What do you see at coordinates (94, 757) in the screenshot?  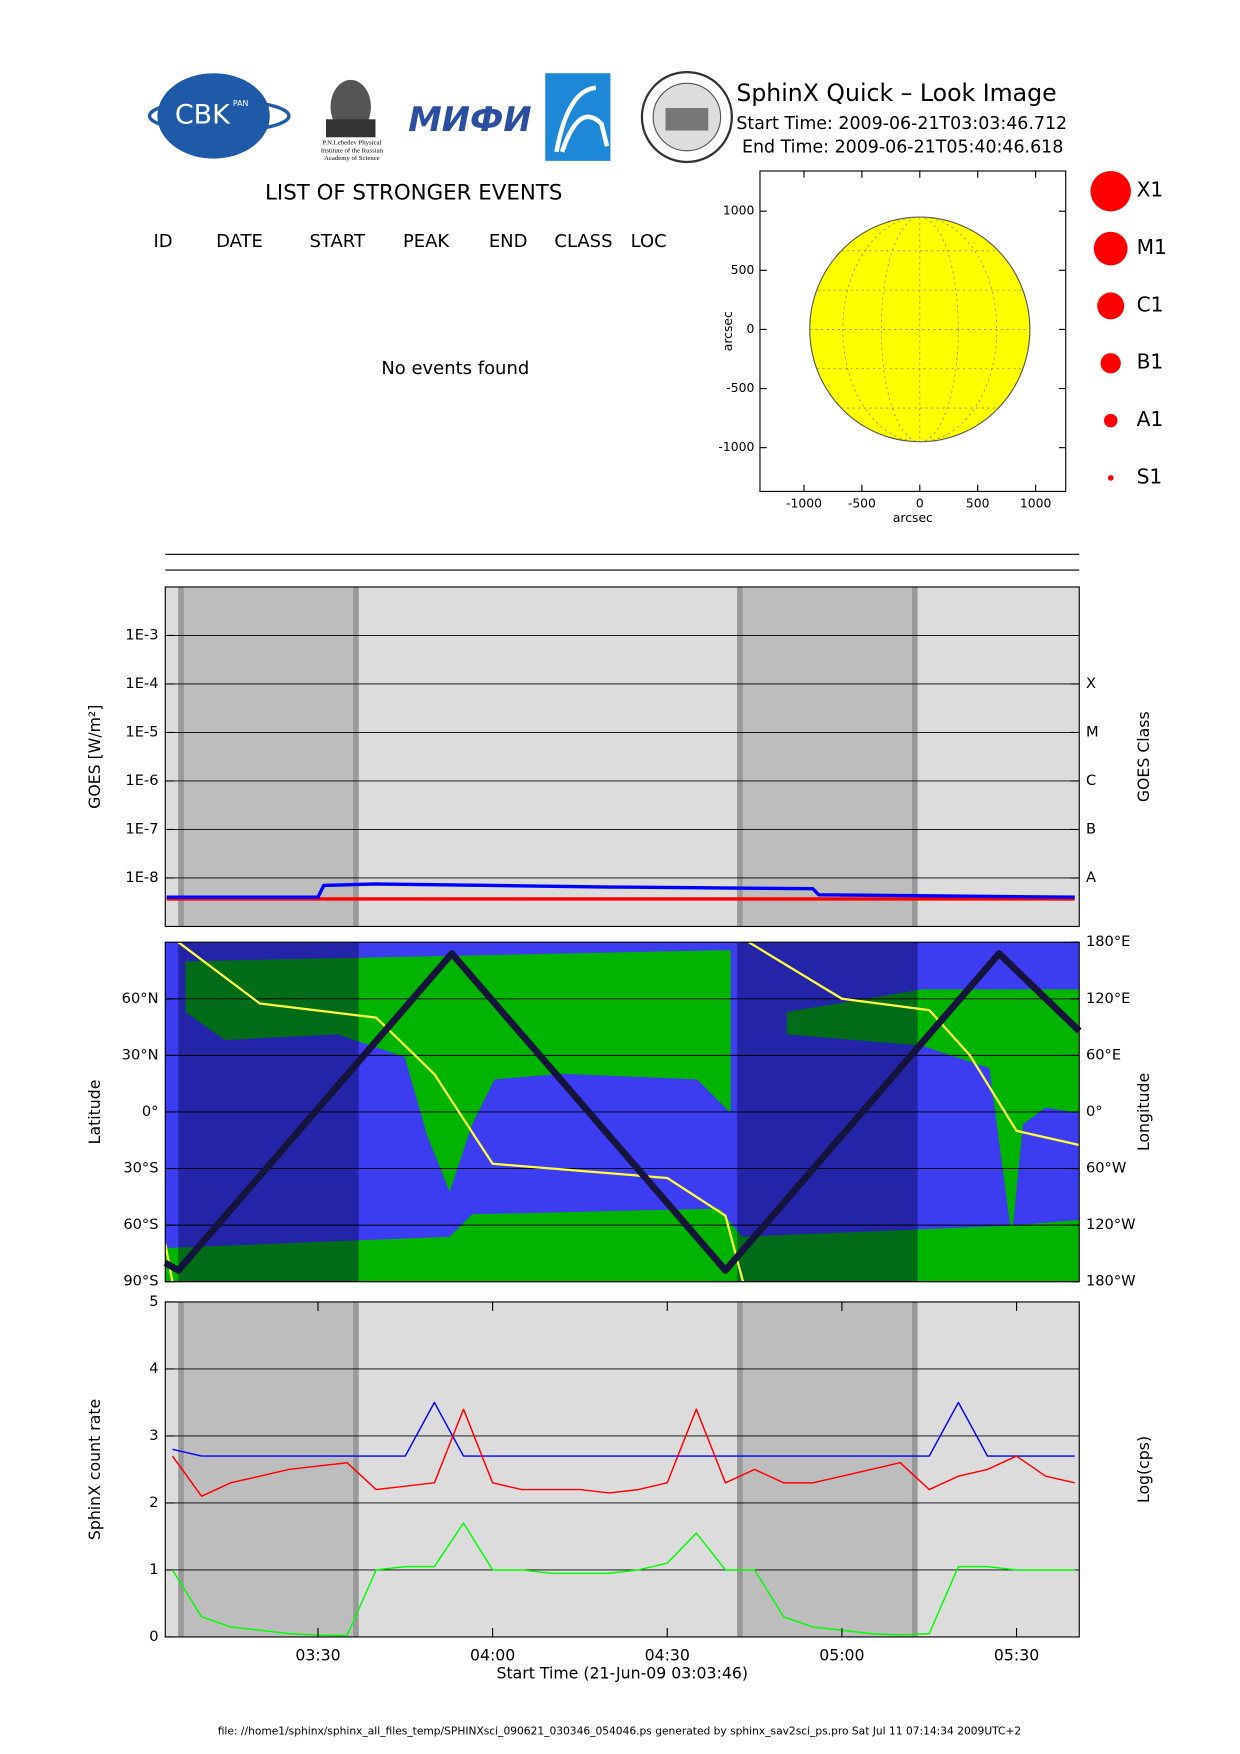 I see `y-axis-label: GOES [W/m²]` at bounding box center [94, 757].